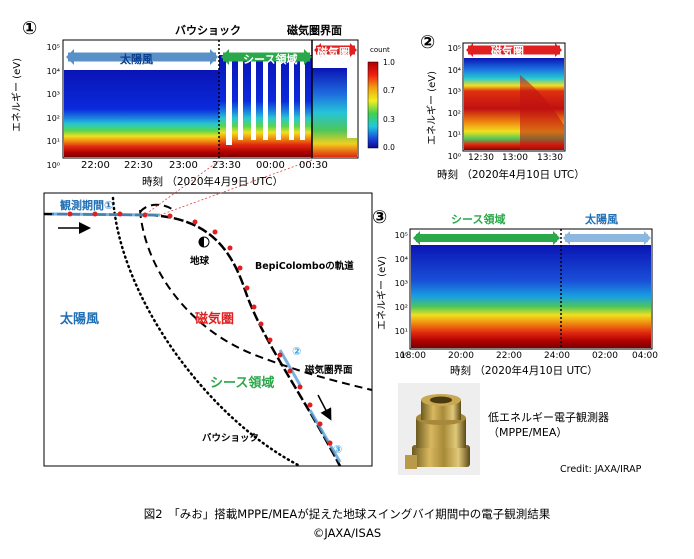 This screenshot has height=559, width=694. I want to click on panel1-xlabel: 時刻 （2020年4月9日 UTC）, so click(213, 182).